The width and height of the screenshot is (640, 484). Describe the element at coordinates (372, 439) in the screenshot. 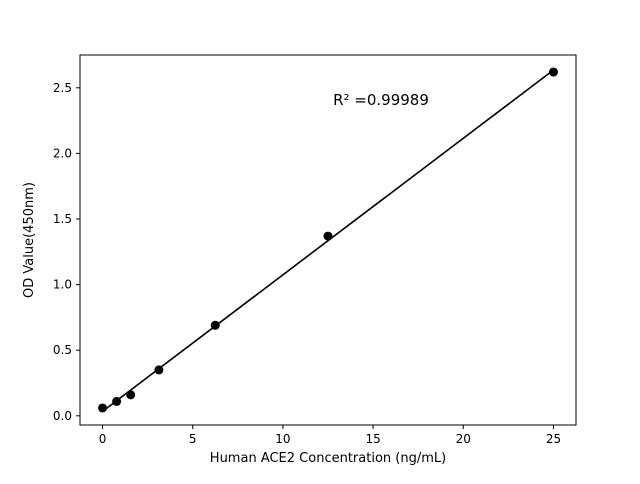

I see `x-tick-label: 15` at that location.